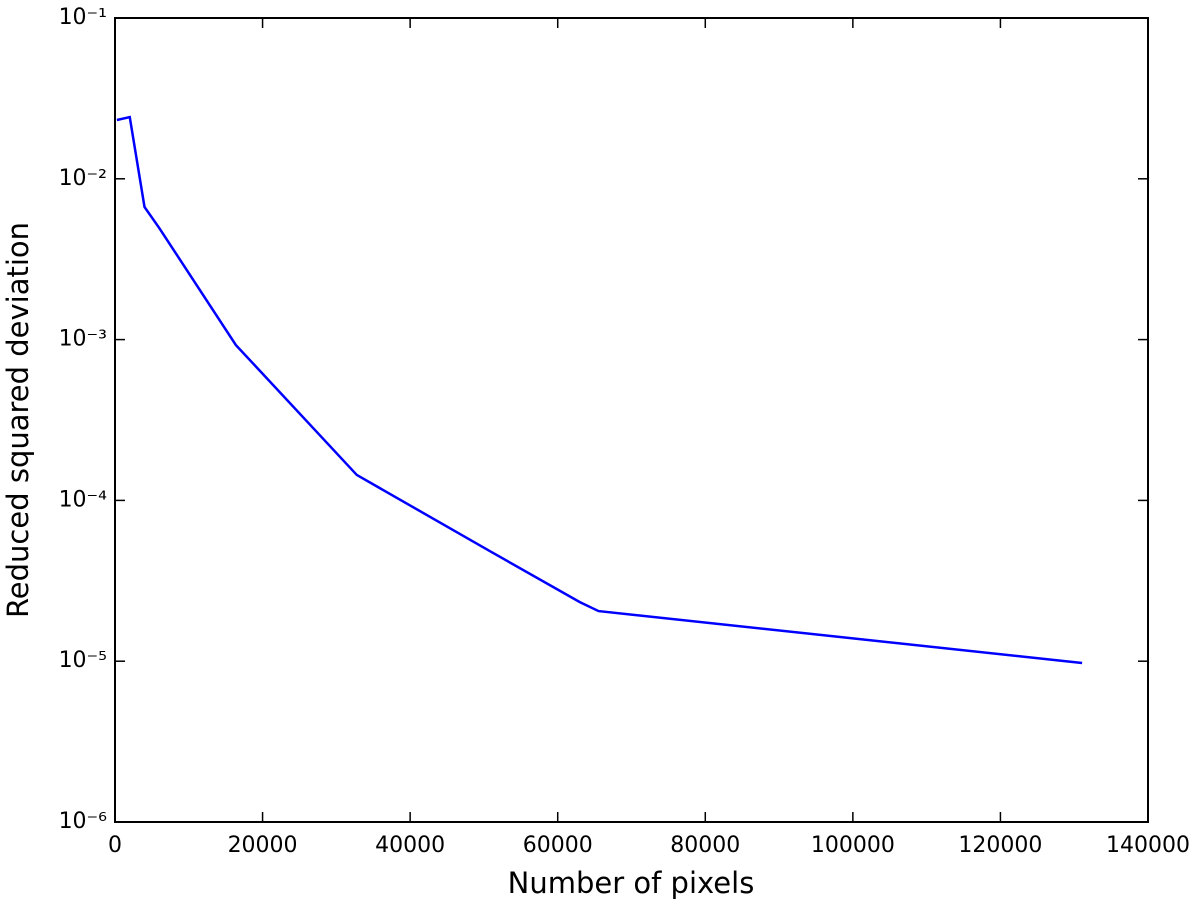  Describe the element at coordinates (1000, 845) in the screenshot. I see `x-tick-label: 120000` at that location.